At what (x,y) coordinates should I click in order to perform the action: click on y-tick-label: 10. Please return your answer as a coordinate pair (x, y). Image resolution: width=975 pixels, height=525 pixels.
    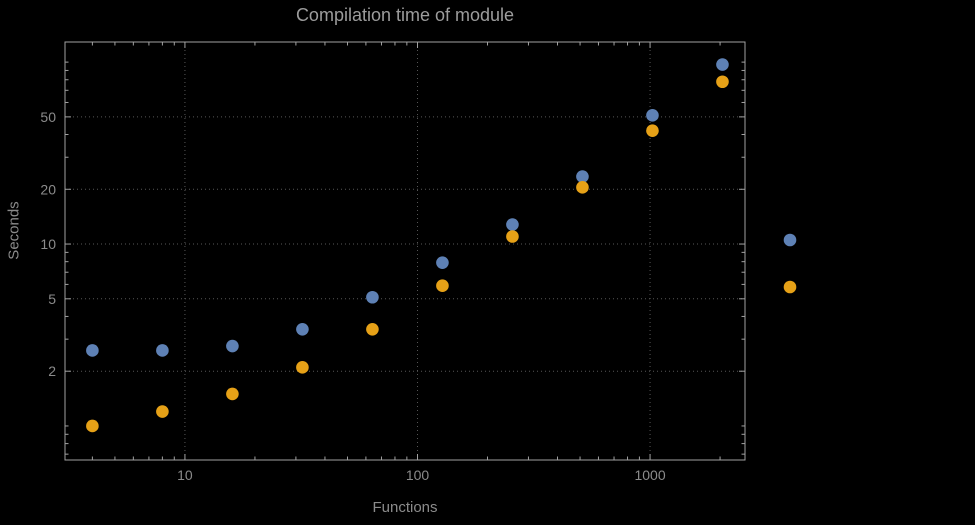
    Looking at the image, I should click on (48, 244).